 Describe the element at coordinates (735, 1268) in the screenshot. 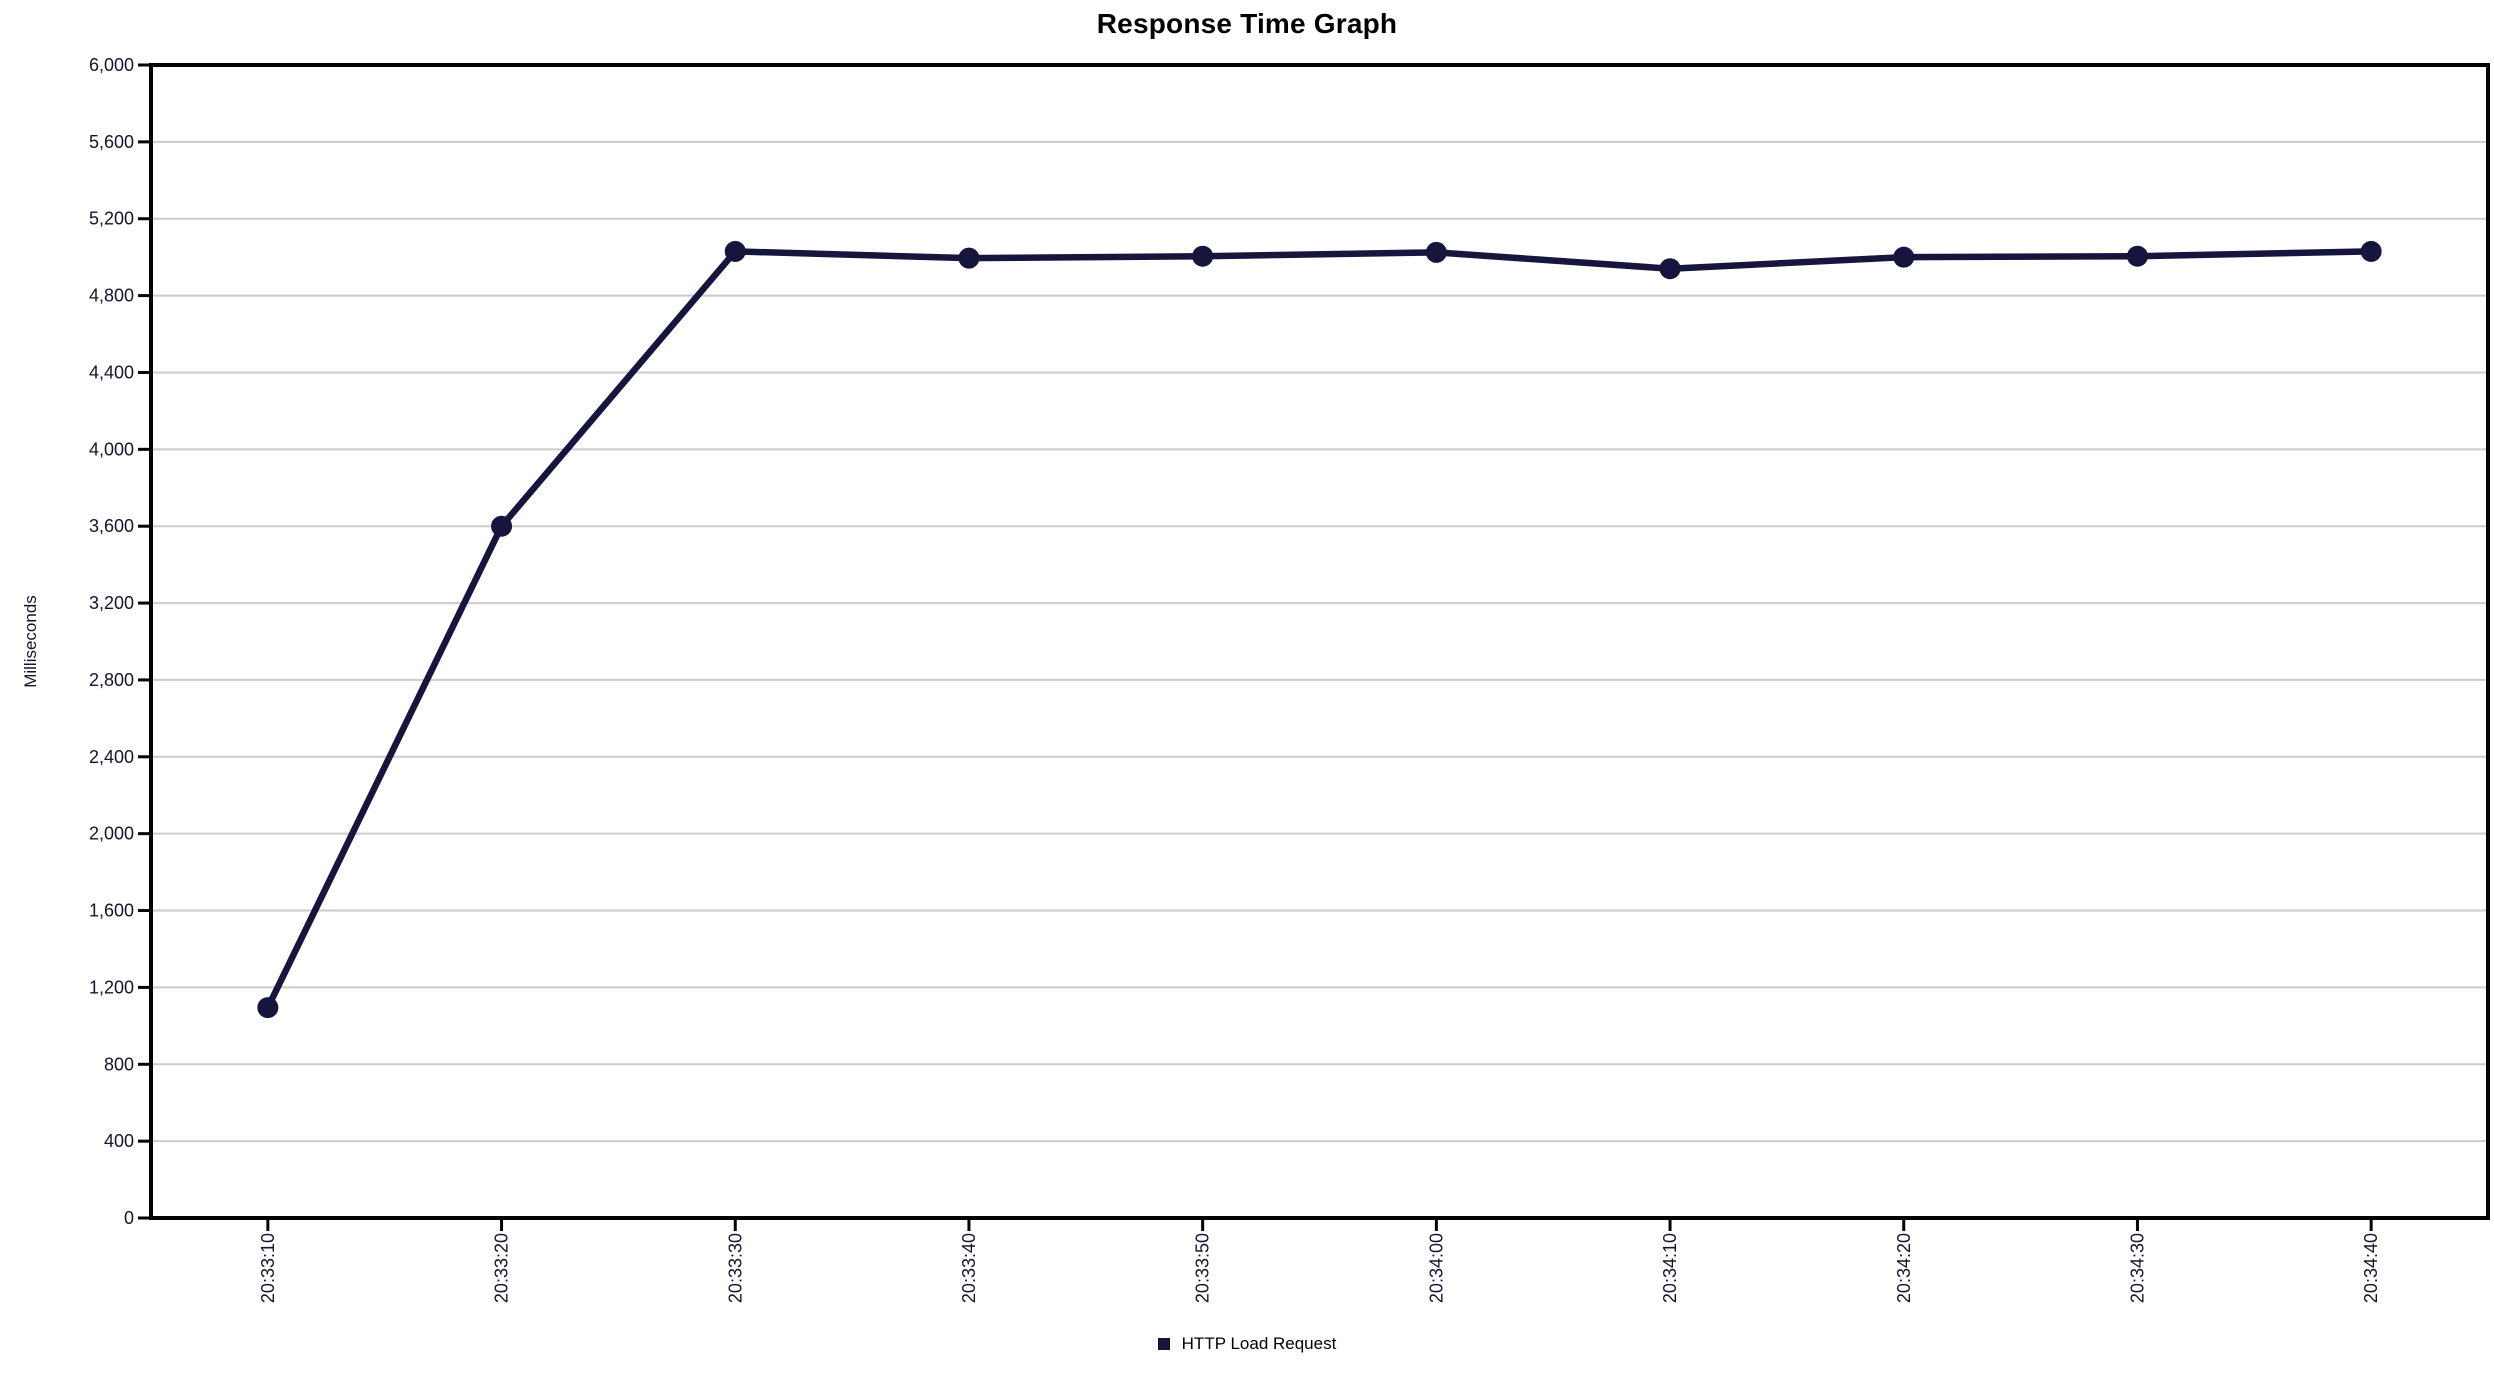

I see `x-tick-label: 20:33:30` at that location.